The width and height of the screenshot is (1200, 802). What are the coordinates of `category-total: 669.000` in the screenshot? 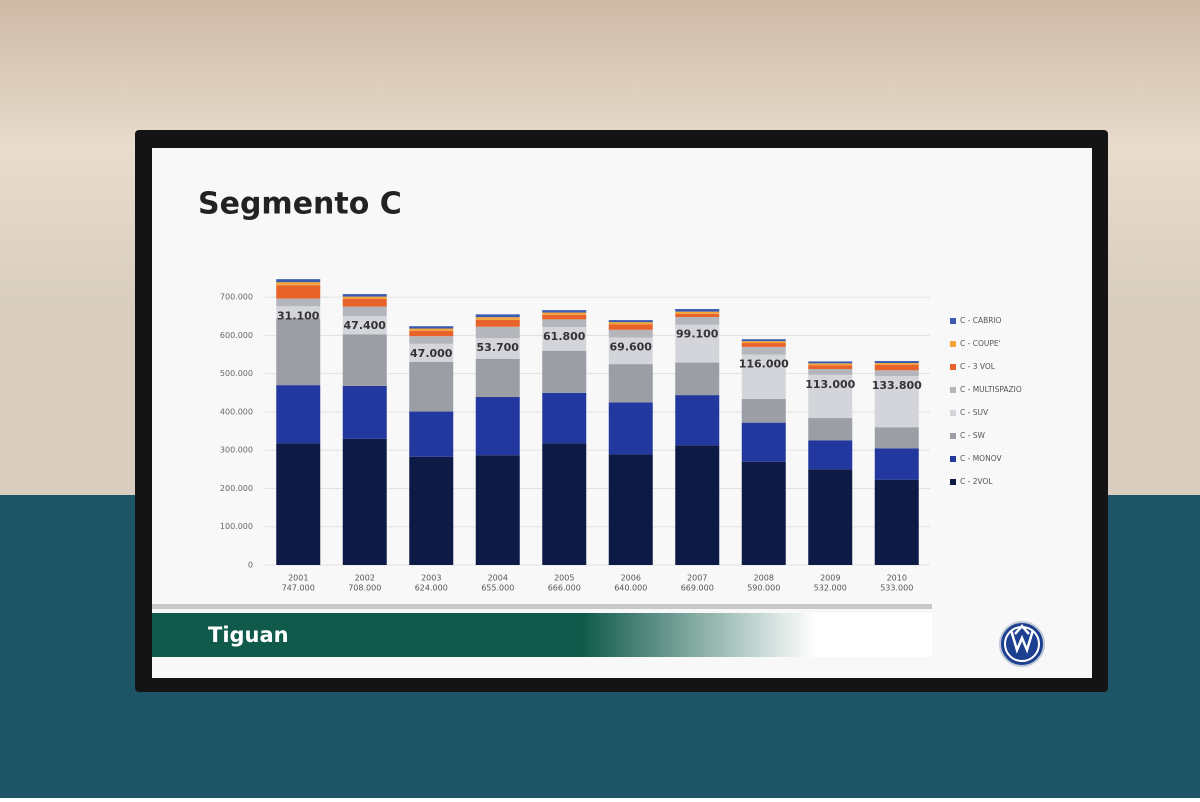 It's located at (697, 588).